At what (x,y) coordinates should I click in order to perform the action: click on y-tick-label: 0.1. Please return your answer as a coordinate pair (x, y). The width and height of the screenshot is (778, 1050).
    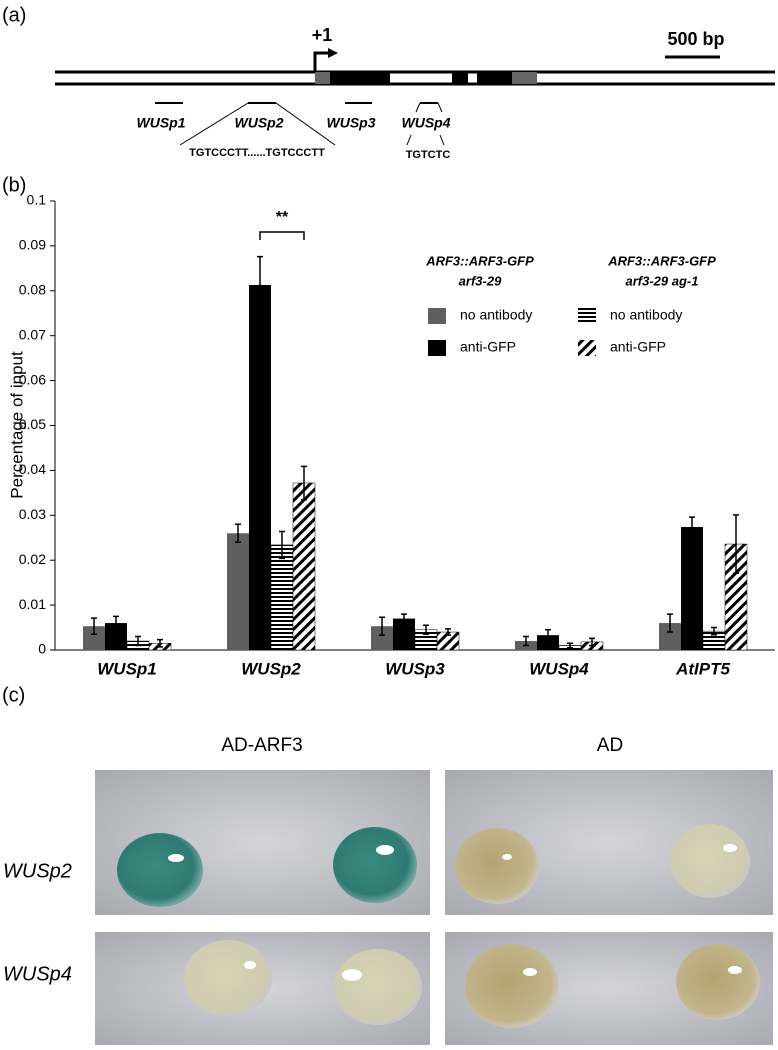
    Looking at the image, I should click on (37, 200).